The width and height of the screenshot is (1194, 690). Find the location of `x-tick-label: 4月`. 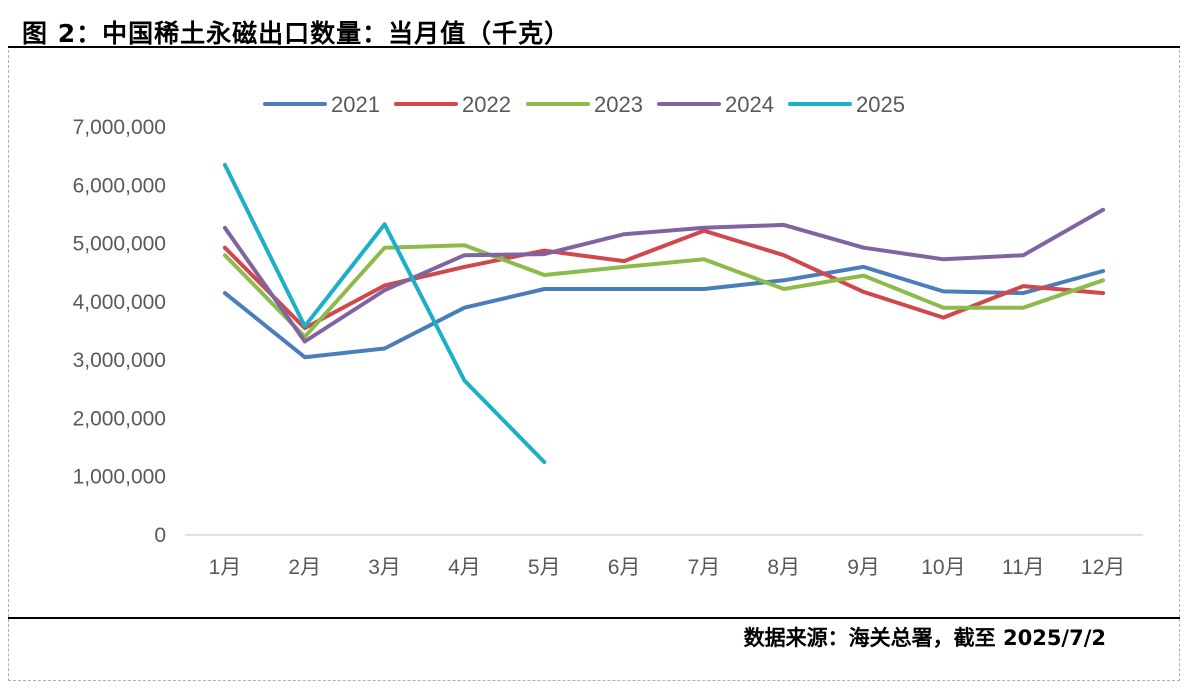

x-tick-label: 4月 is located at coordinates (464, 567).